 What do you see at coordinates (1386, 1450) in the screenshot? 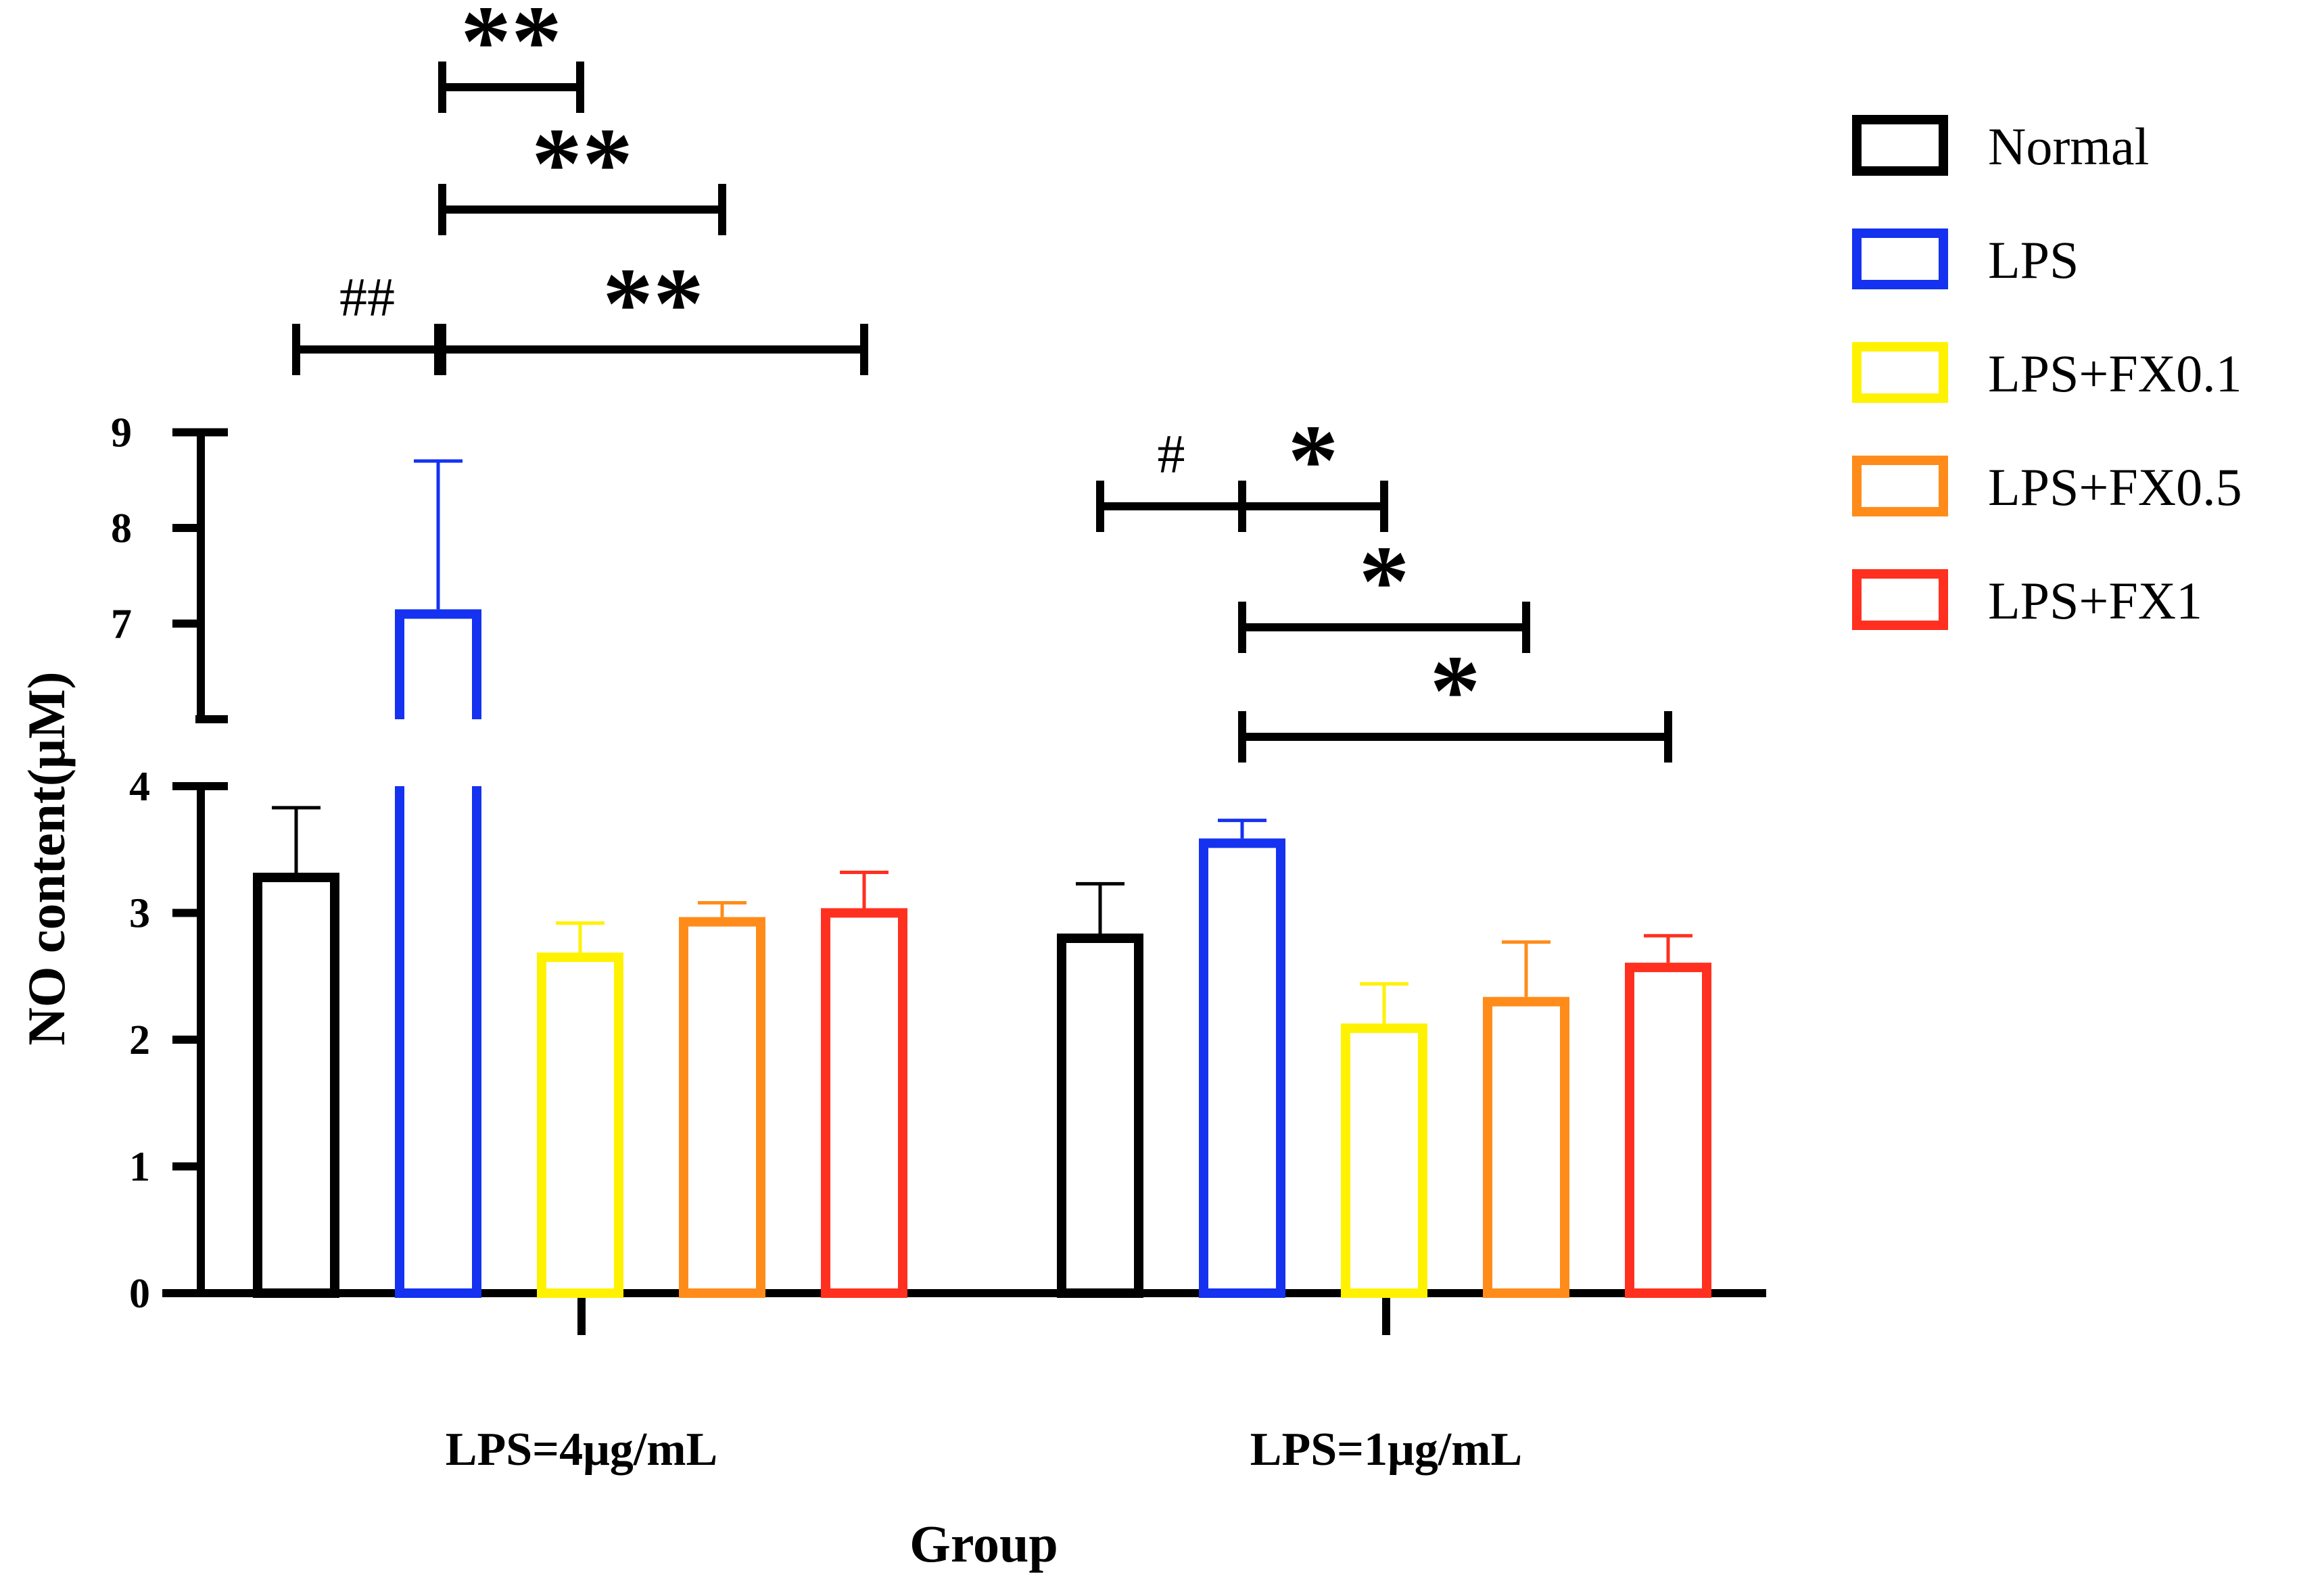
I see `x-category-label: LPS=1μg/mL` at bounding box center [1386, 1450].